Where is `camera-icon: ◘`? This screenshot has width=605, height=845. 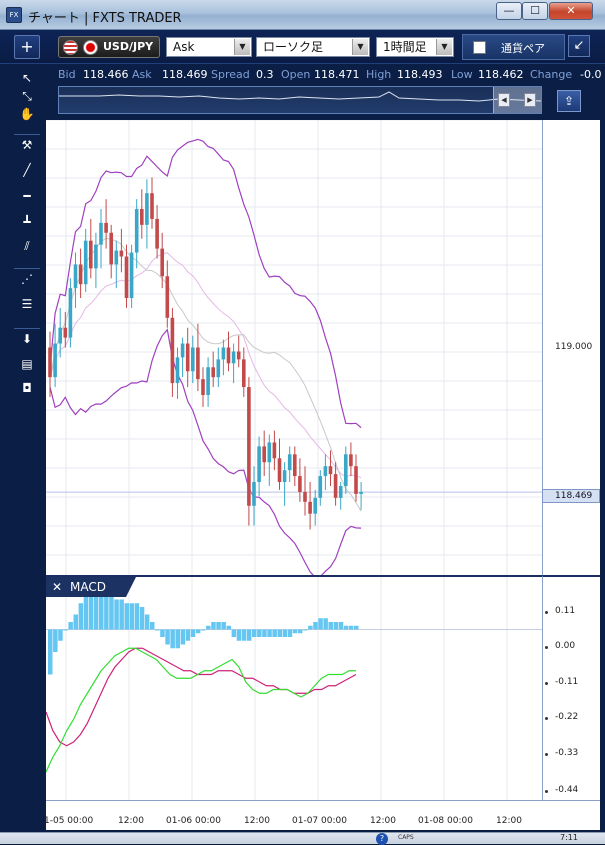 camera-icon: ◘ is located at coordinates (27, 388).